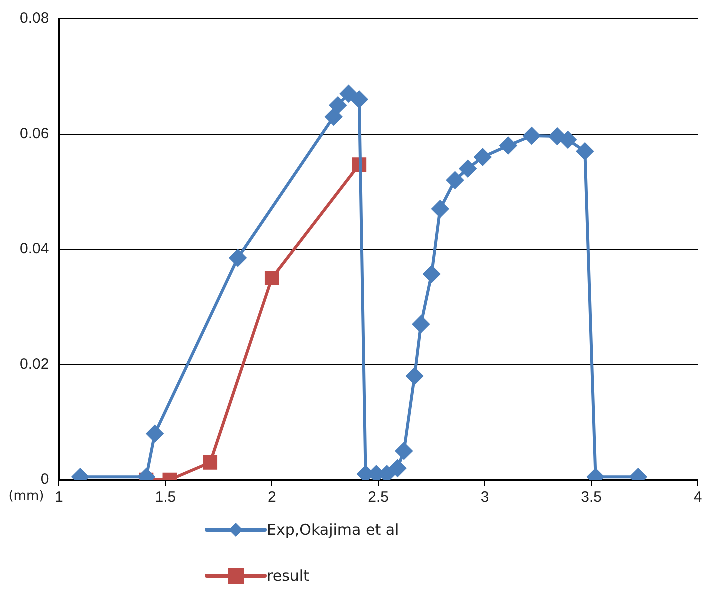 This screenshot has height=592, width=720. Describe the element at coordinates (59, 497) in the screenshot. I see `x-tick-label: 1` at that location.